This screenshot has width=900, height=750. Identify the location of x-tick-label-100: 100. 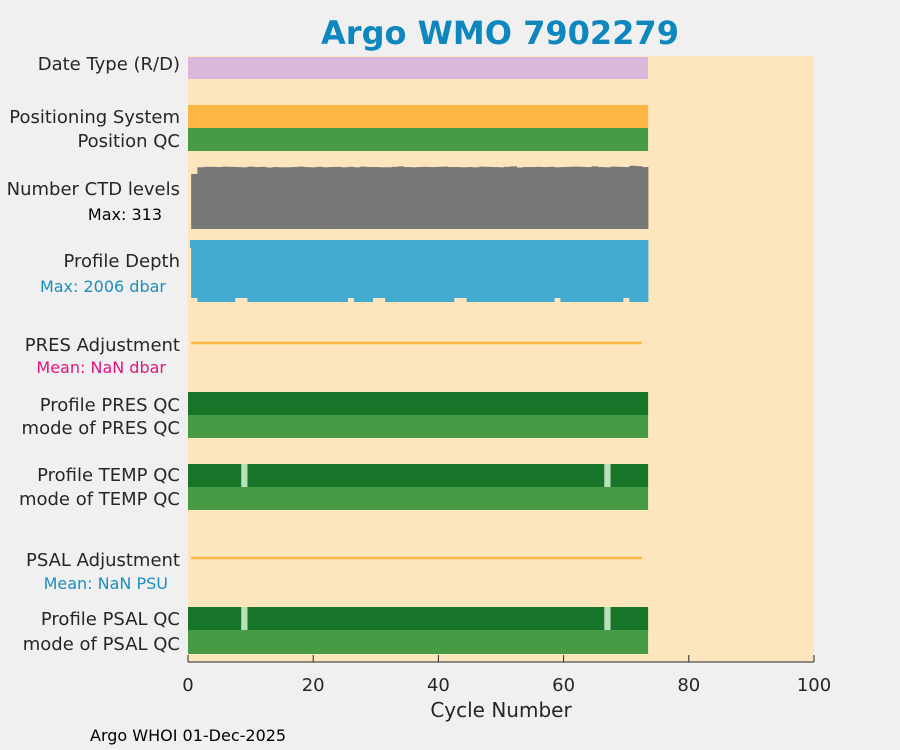
(814, 685).